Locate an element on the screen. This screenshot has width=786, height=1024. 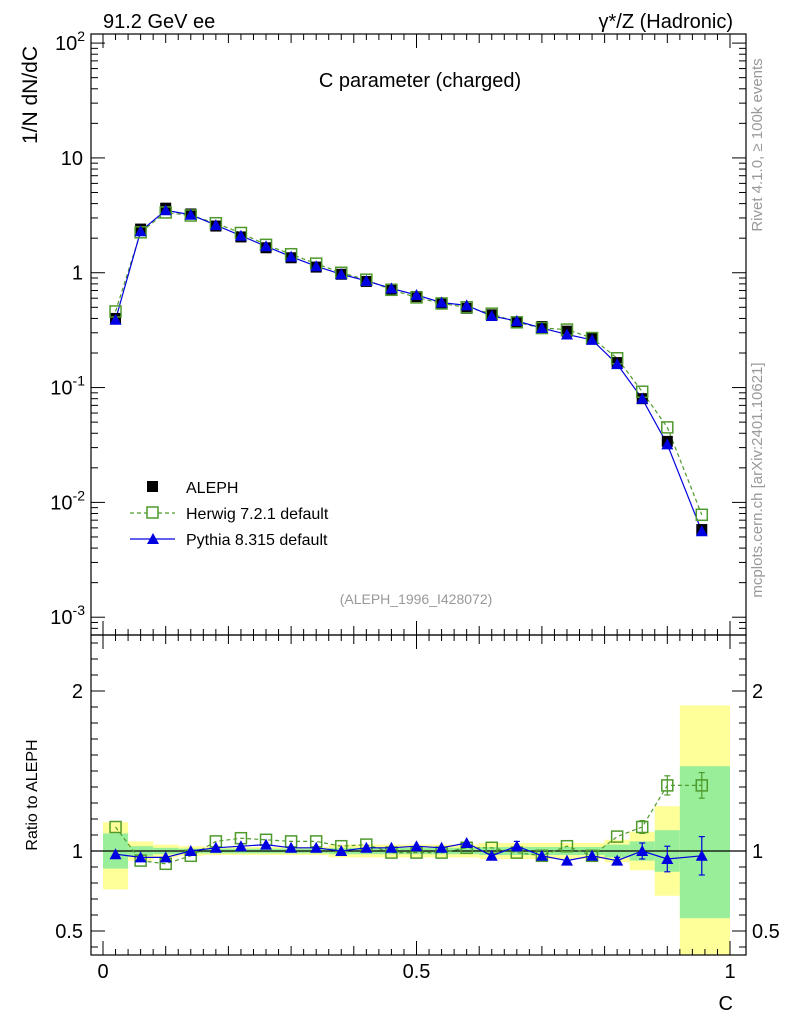
plot-title: C parameter (charged) is located at coordinates (420, 81).